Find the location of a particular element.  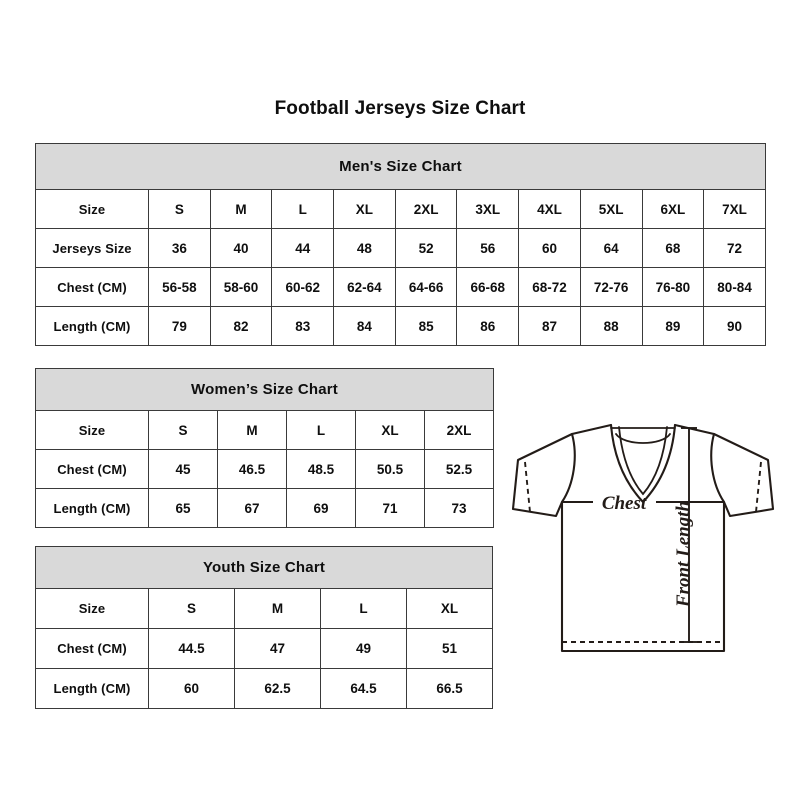

right-cuff-stitch is located at coordinates (758, 487).